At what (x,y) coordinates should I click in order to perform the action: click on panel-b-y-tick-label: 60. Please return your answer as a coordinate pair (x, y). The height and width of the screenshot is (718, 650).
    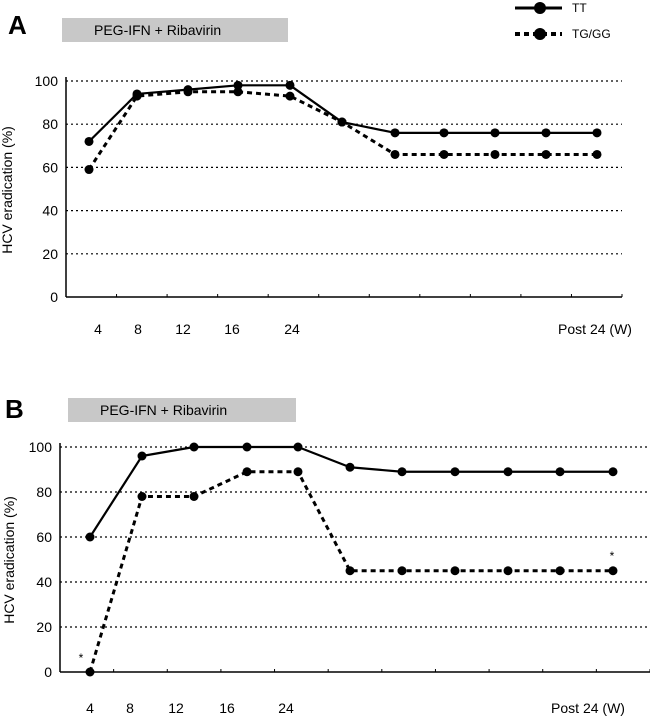
    Looking at the image, I should click on (44, 537).